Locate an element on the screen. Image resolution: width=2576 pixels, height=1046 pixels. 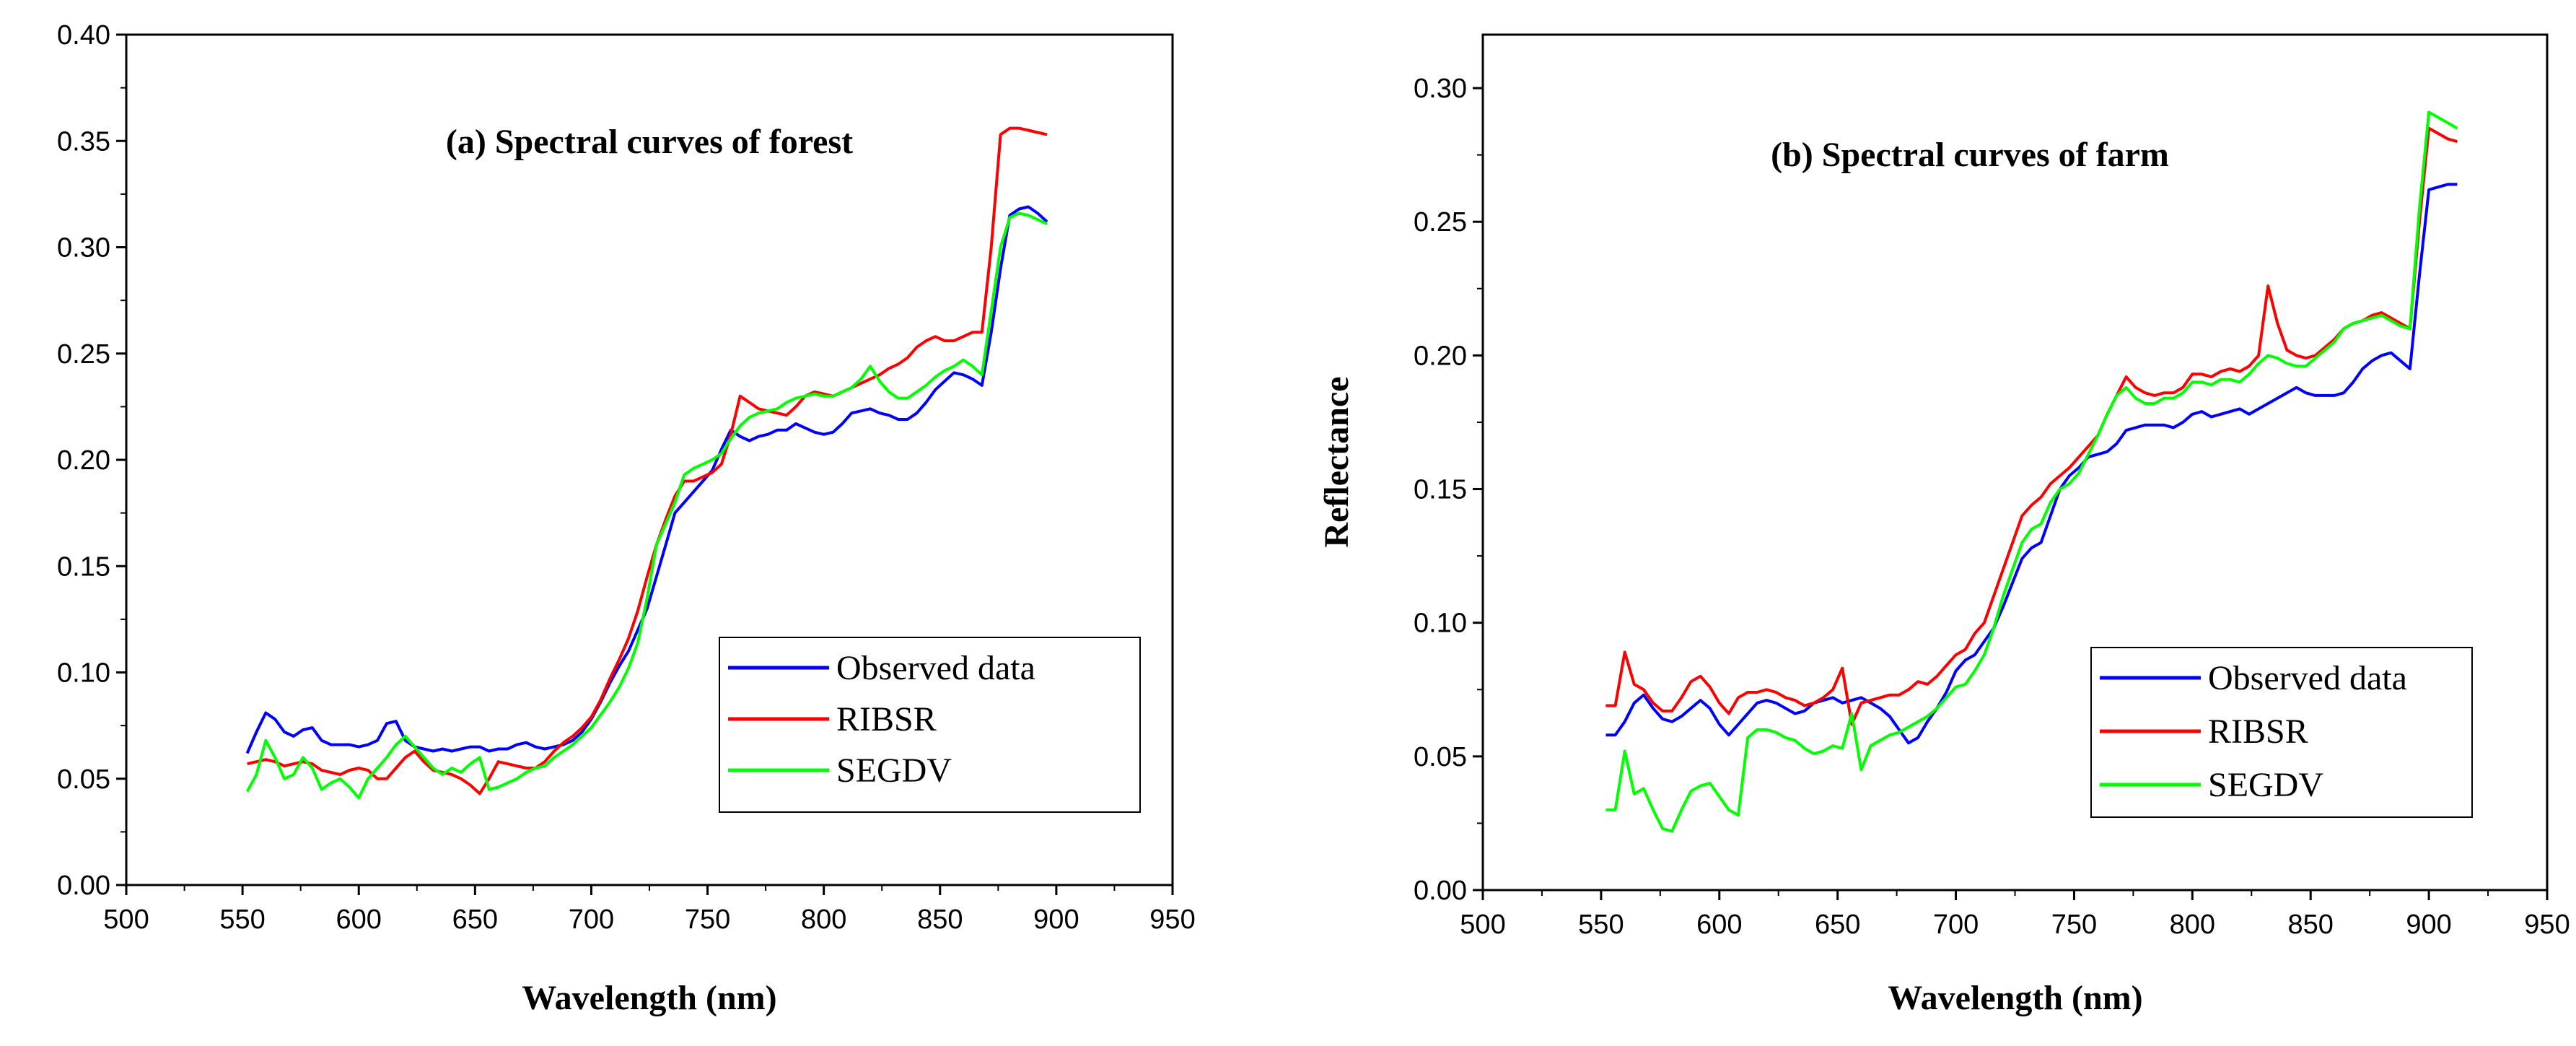
y-tick-label: 0.40 is located at coordinates (83, 35).